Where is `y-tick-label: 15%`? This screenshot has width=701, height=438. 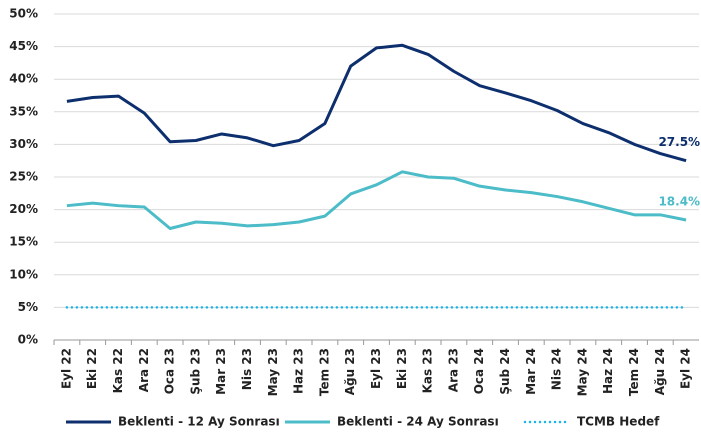
y-tick-label: 15% is located at coordinates (23, 242).